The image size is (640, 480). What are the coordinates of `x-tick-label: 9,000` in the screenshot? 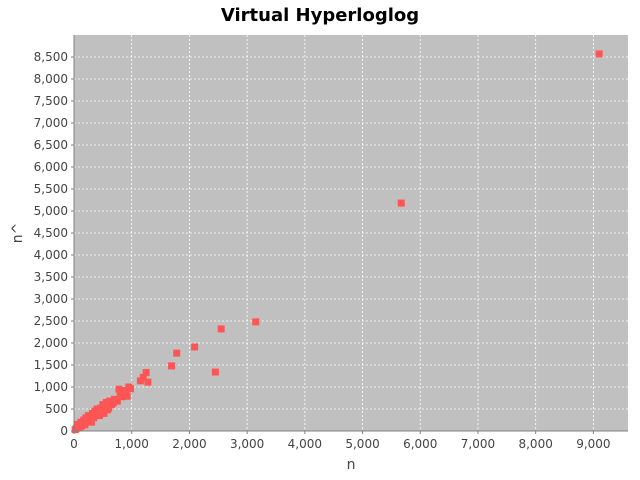 It's located at (593, 444).